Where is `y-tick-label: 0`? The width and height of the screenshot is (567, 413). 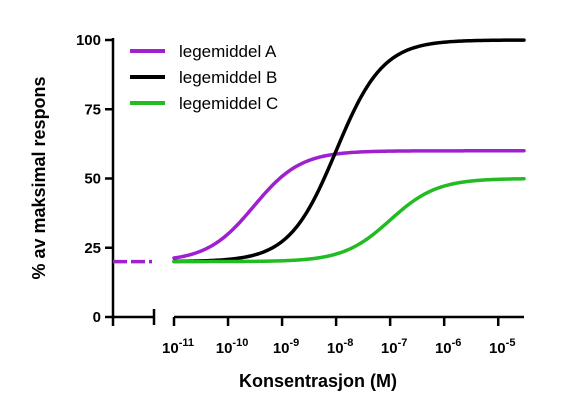
y-tick-label: 0 is located at coordinates (97, 317).